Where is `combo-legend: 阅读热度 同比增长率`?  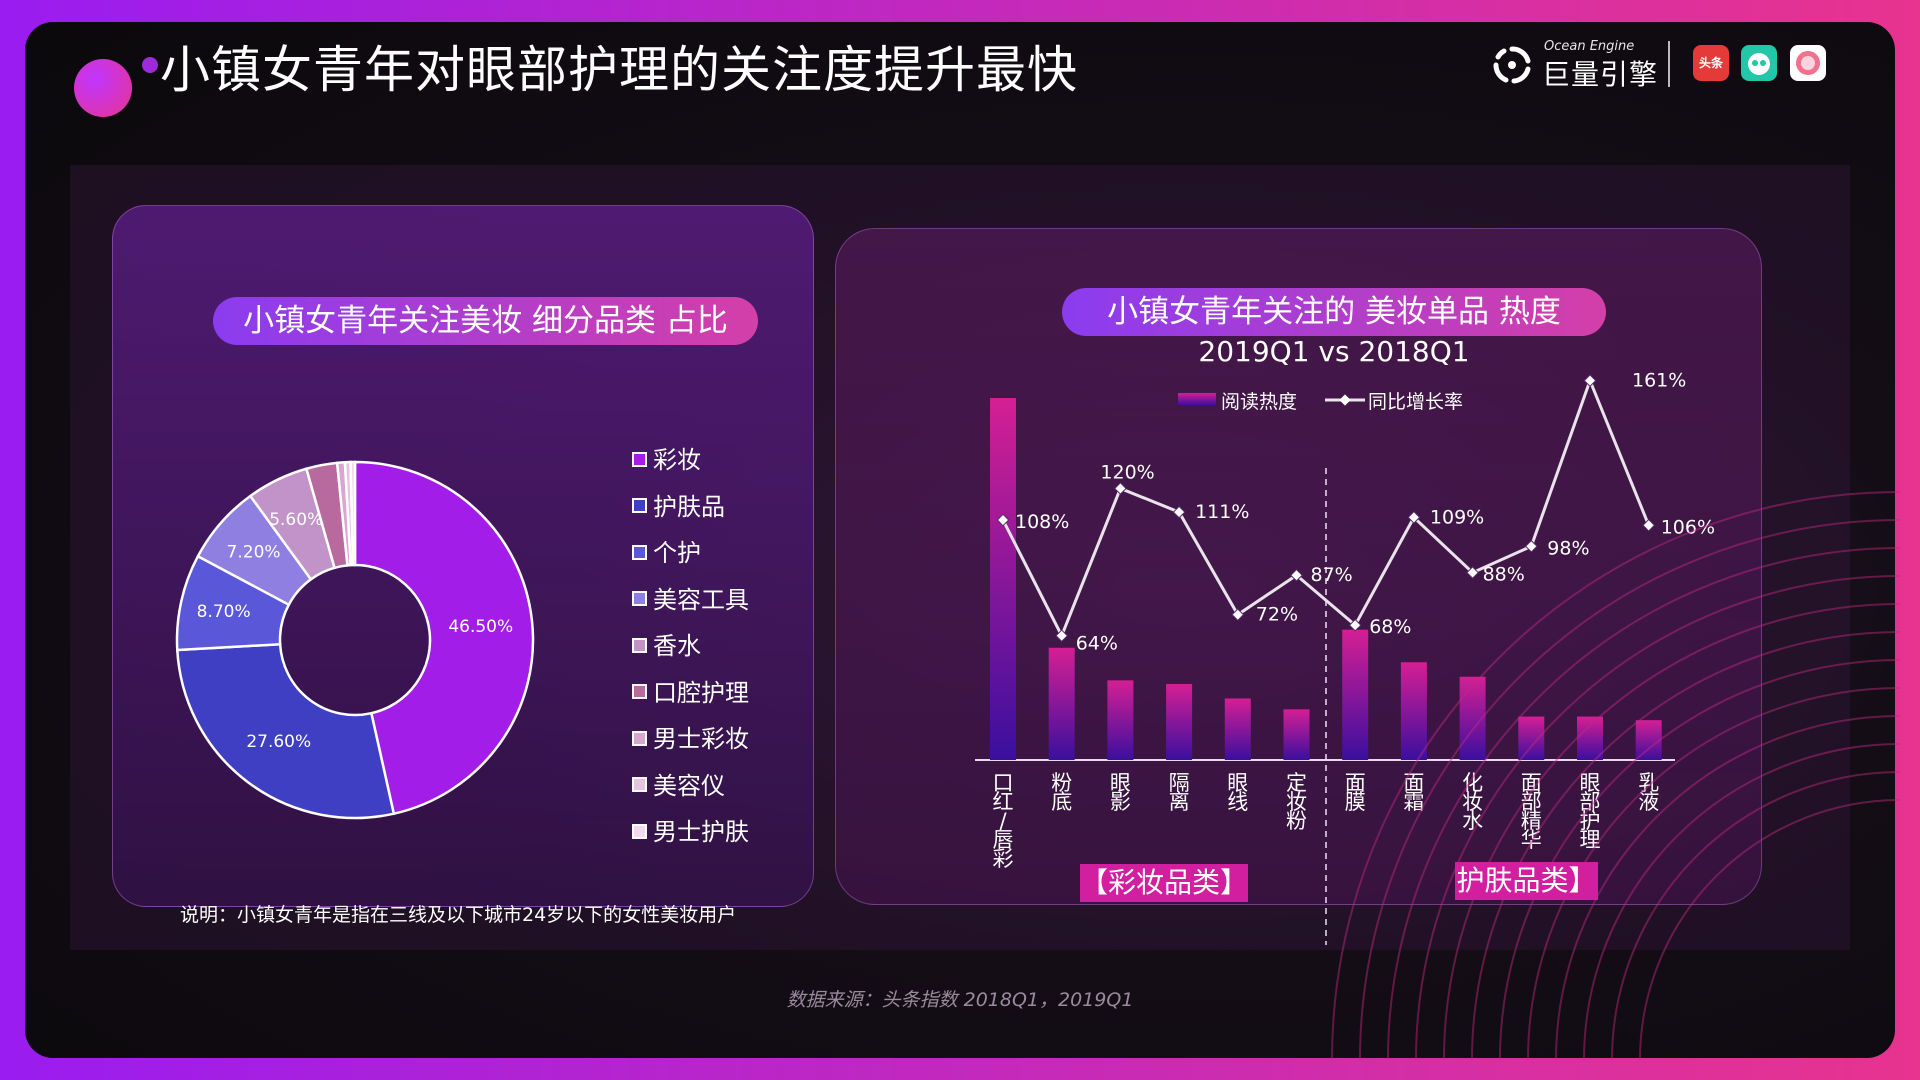
combo-legend: 阅读热度 同比增长率 is located at coordinates (1320, 402).